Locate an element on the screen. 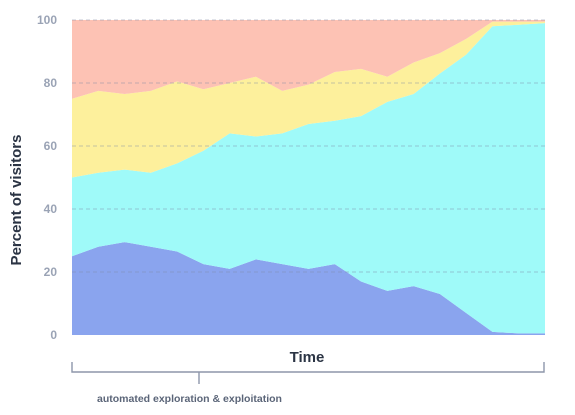 The image size is (575, 415). y-tick-label-40: 40 is located at coordinates (51, 209).